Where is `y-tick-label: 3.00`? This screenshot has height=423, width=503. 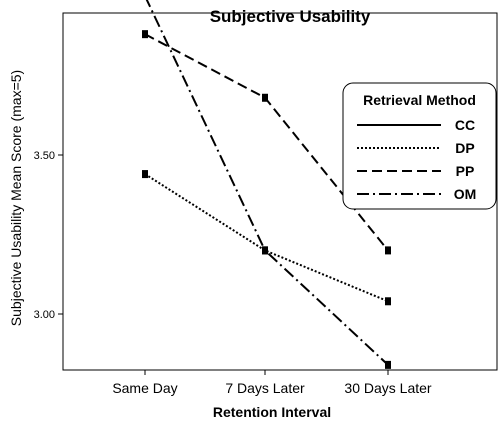 y-tick-label: 3.00 is located at coordinates (44, 315).